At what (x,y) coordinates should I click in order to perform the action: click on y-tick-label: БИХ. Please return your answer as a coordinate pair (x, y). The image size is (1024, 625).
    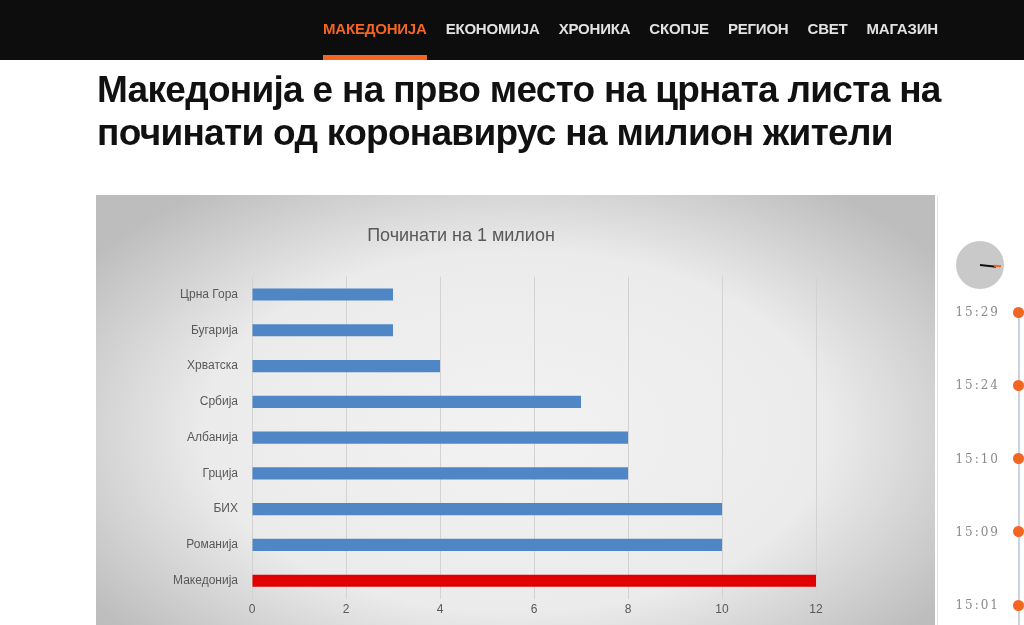
    Looking at the image, I should click on (225, 508).